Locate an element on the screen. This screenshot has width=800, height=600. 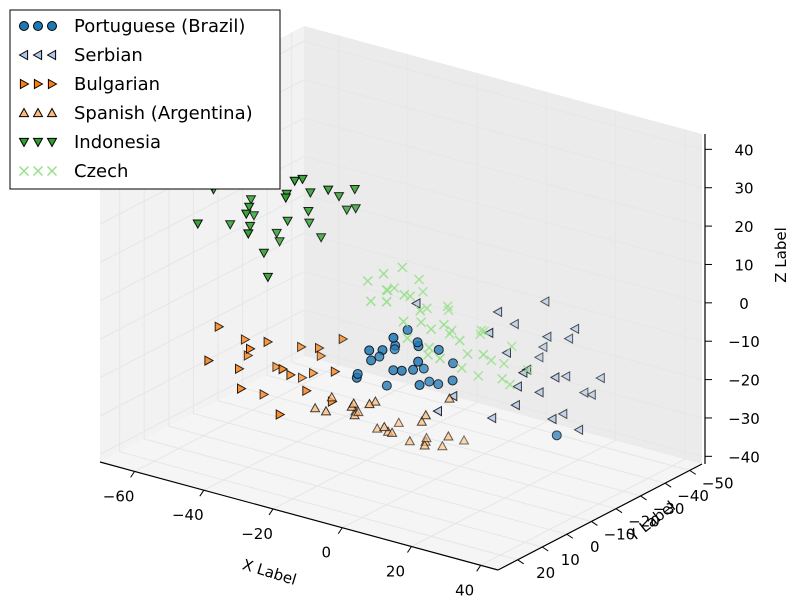
x-axis-label: X Label is located at coordinates (269, 571).